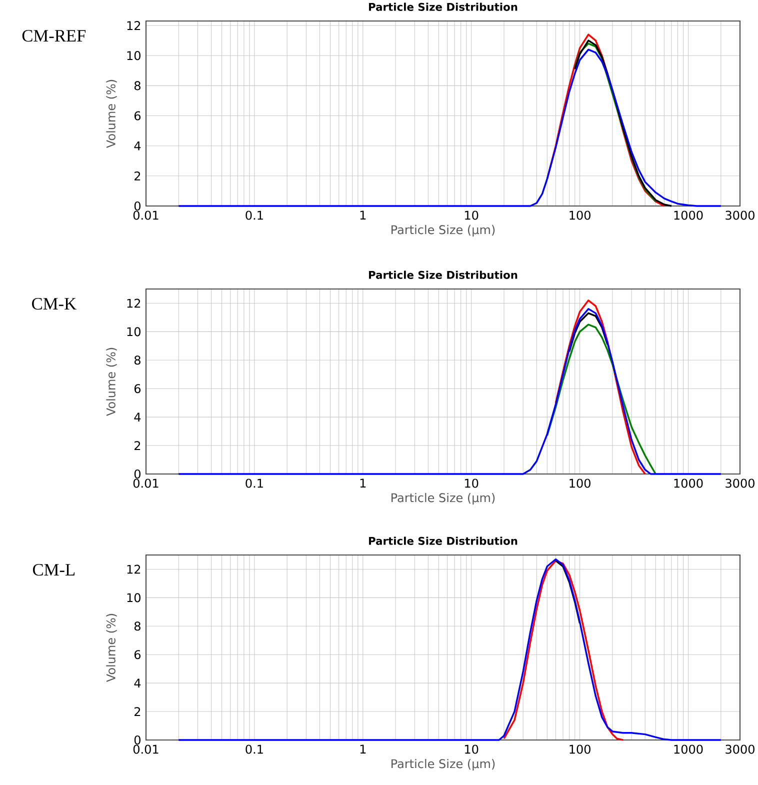  Describe the element at coordinates (54, 304) in the screenshot. I see `chart-subtitle: CM-K` at that location.